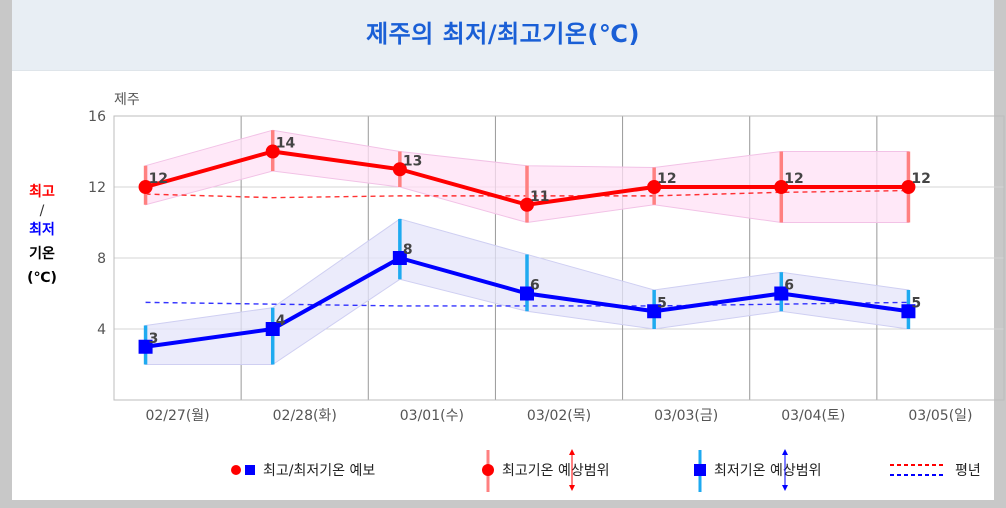 Image resolution: width=1006 pixels, height=508 pixels. I want to click on chart-title: 제주의 최저/최고기온(℃), so click(503, 34).